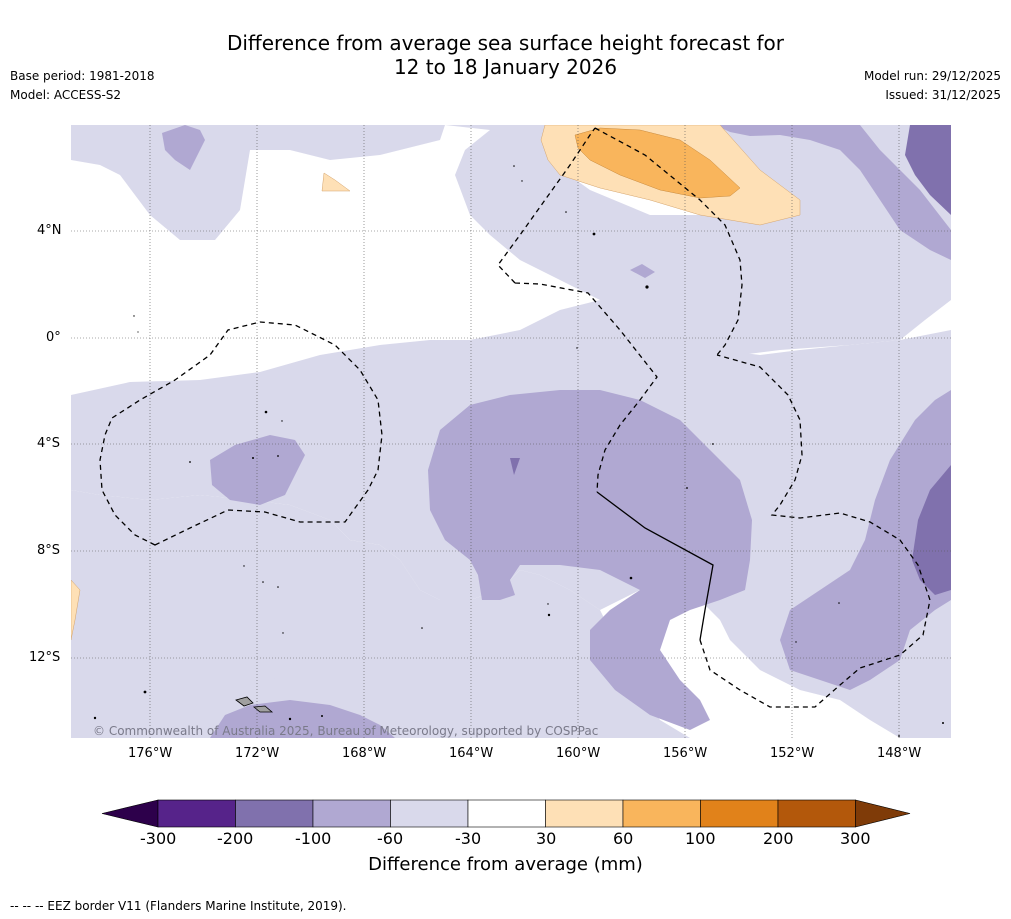 The image size is (1011, 919). I want to click on fill-purple-top-right, so click(928, 170).